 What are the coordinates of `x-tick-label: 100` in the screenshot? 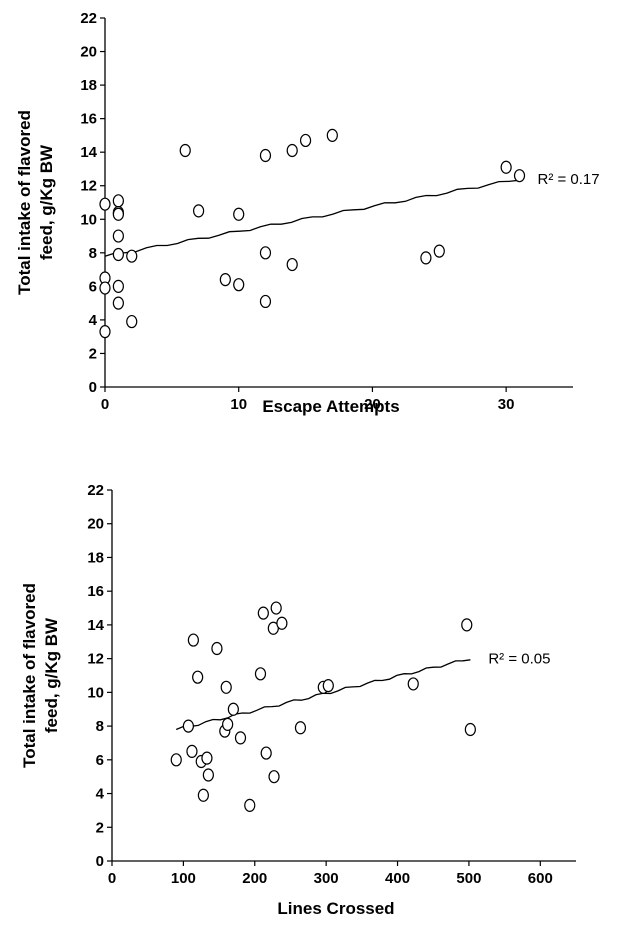 It's located at (183, 878).